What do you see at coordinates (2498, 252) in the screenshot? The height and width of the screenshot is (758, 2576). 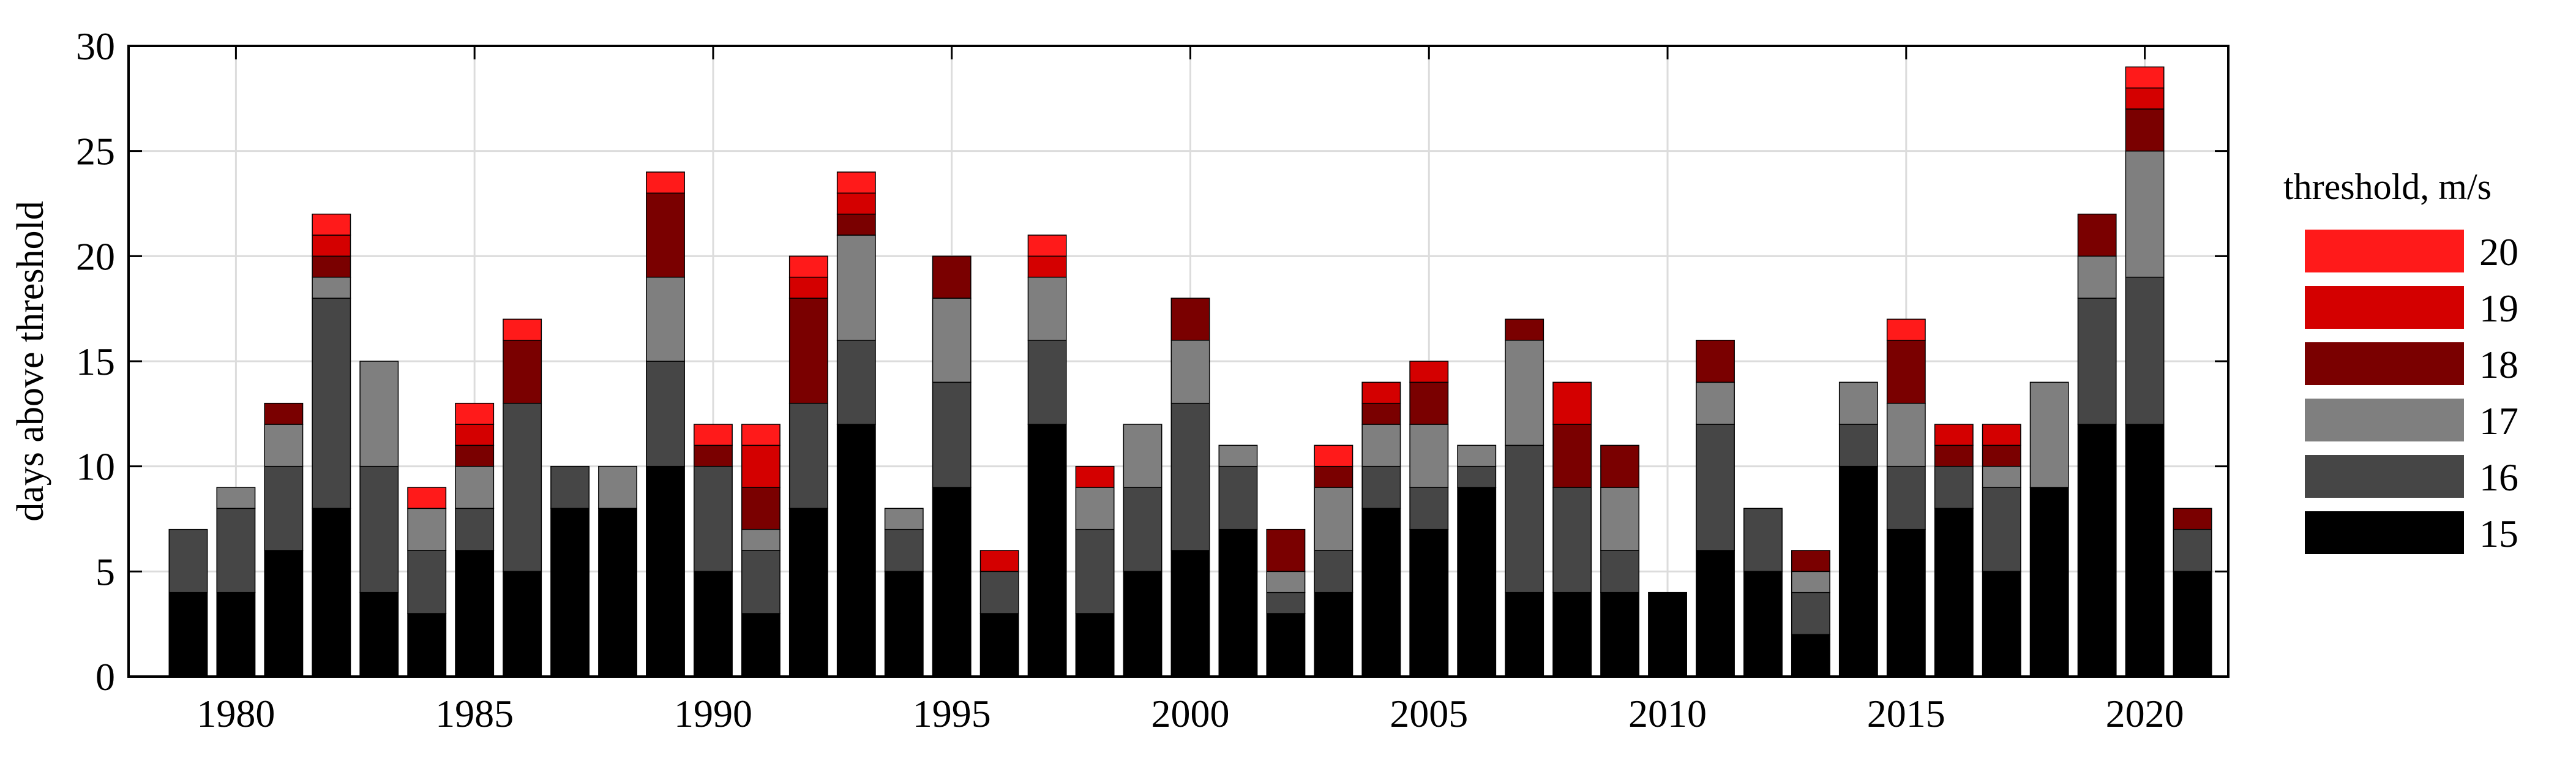 I see `legend-label: 20` at bounding box center [2498, 252].